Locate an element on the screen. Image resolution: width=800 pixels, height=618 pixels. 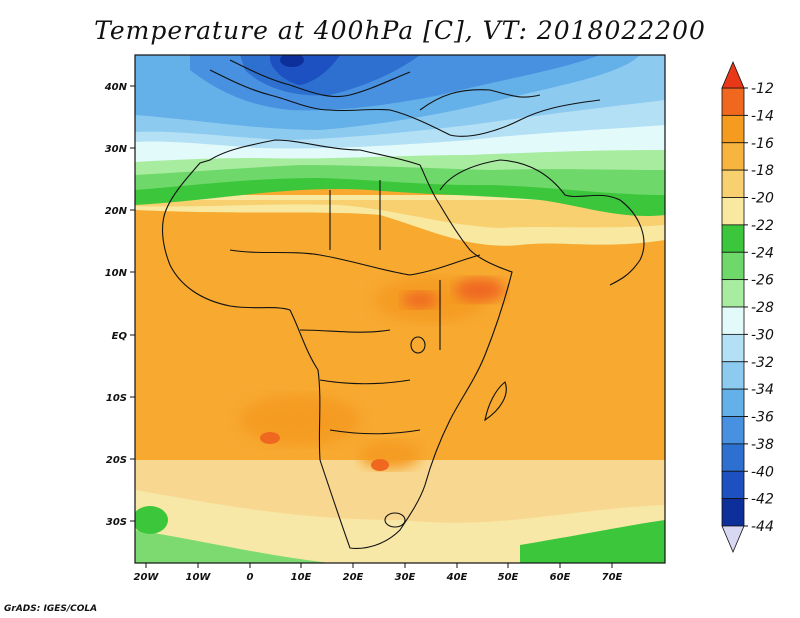
colorbar-label: -26 is located at coordinates (762, 281).